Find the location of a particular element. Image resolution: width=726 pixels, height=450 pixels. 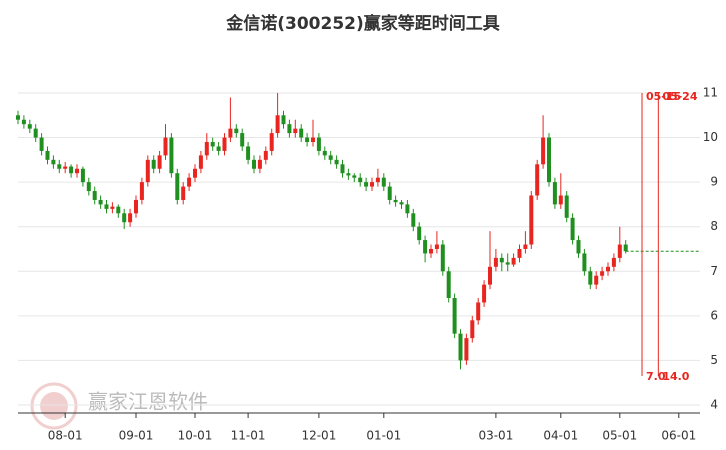

x-tick-label: 11-01 is located at coordinates (248, 436).